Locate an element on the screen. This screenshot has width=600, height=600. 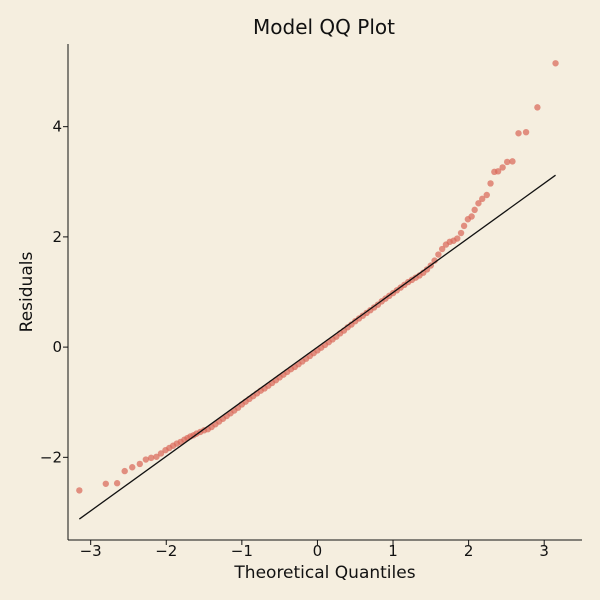
y-tick-label: −2 is located at coordinates (51, 457).